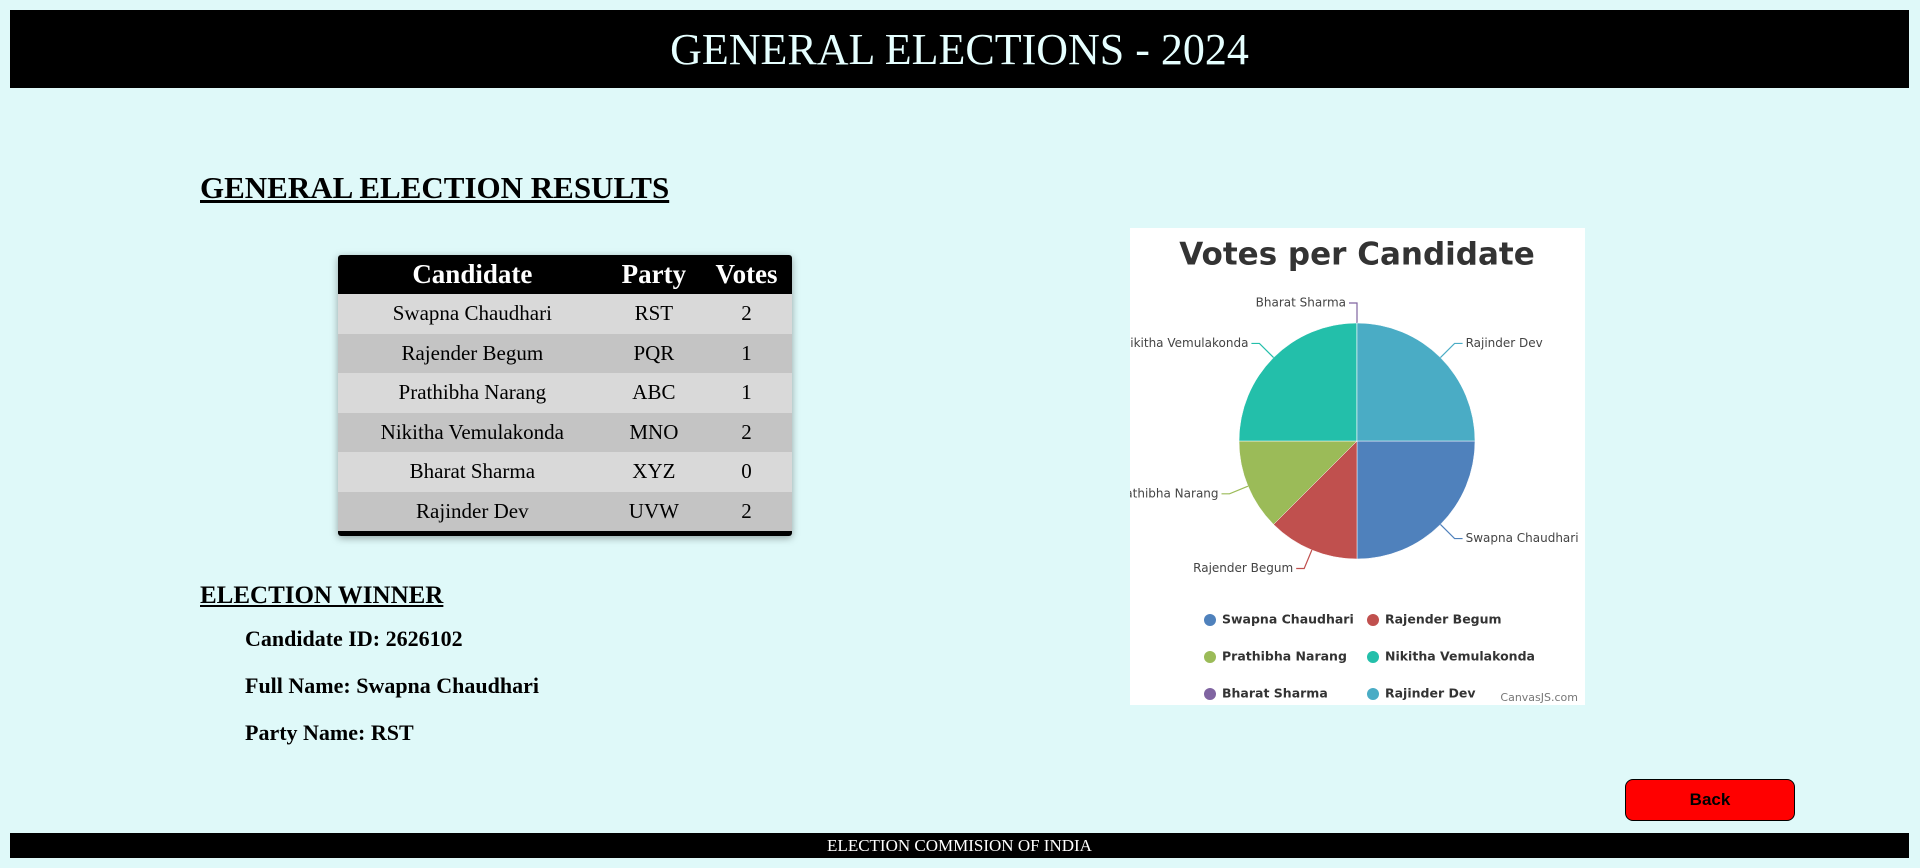 This screenshot has width=1920, height=868. I want to click on table-cell: Swapna Chaudhari, so click(472, 314).